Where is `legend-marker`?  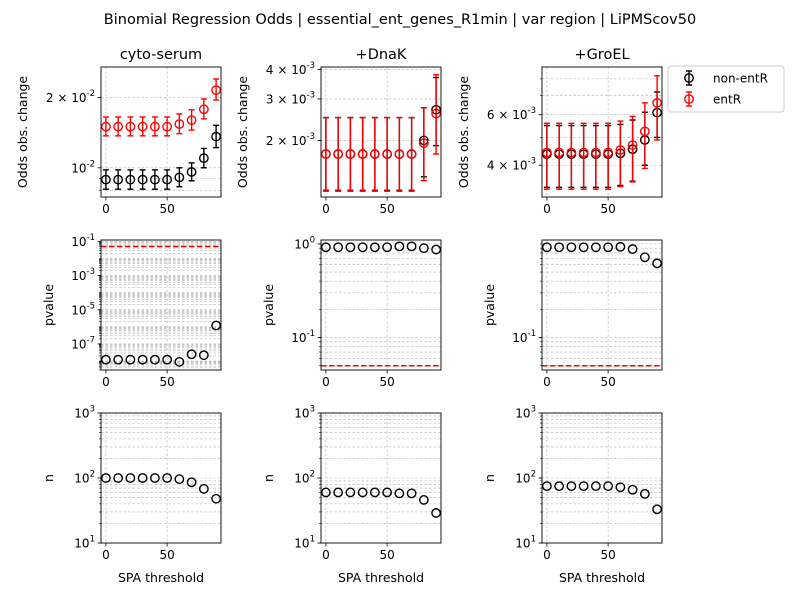 legend-marker is located at coordinates (689, 78).